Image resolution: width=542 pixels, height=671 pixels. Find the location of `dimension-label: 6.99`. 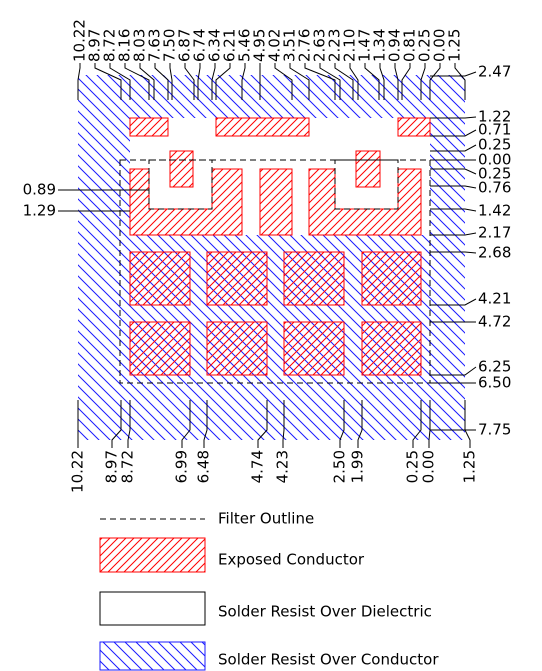

dimension-label: 6.99 is located at coordinates (182, 466).